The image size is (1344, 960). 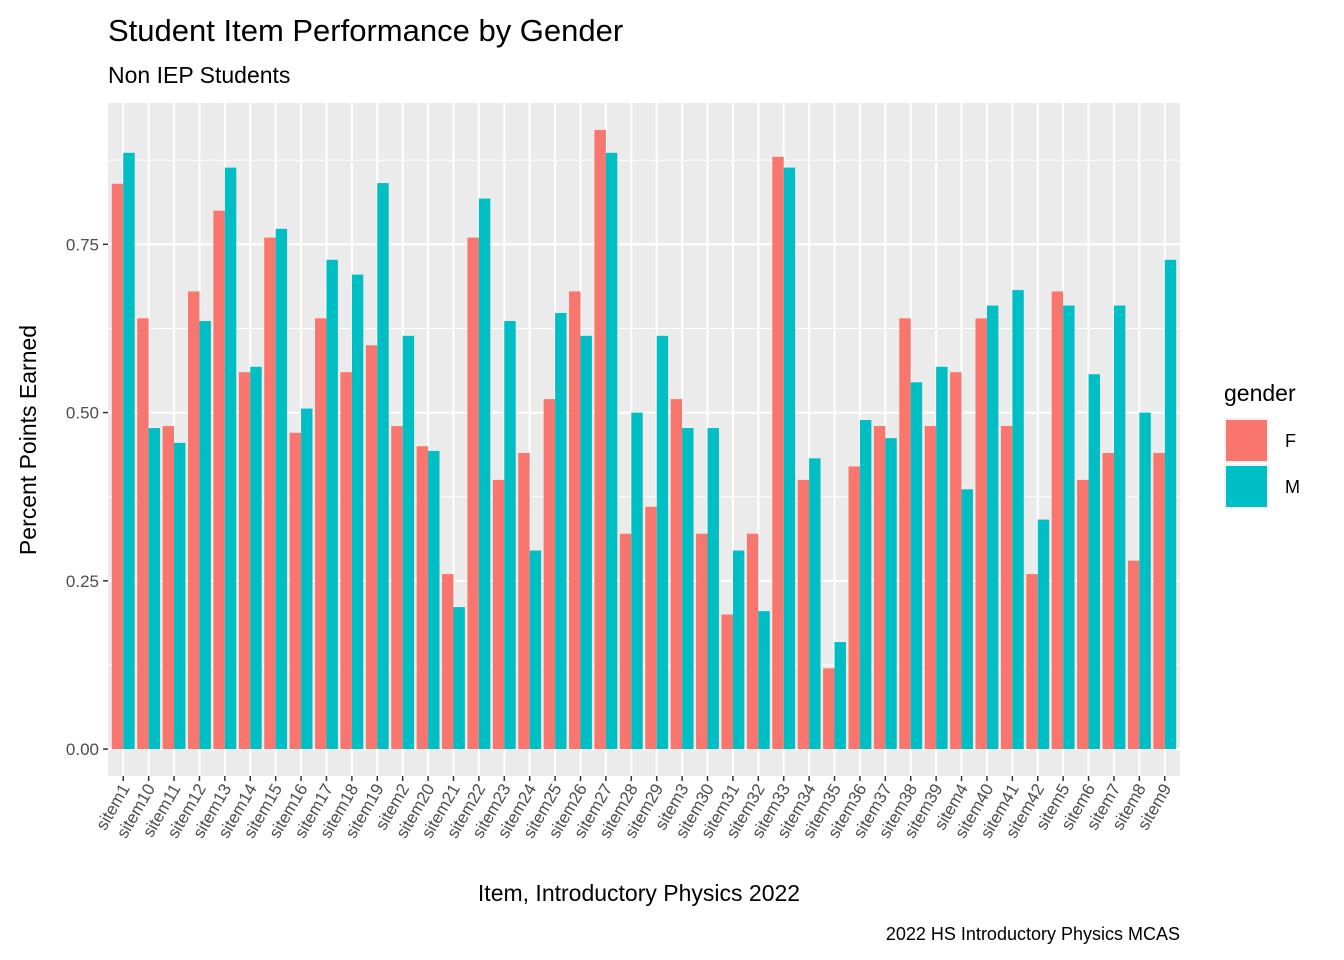 What do you see at coordinates (28, 440) in the screenshot?
I see `y-axis-title: Percent Points Earned` at bounding box center [28, 440].